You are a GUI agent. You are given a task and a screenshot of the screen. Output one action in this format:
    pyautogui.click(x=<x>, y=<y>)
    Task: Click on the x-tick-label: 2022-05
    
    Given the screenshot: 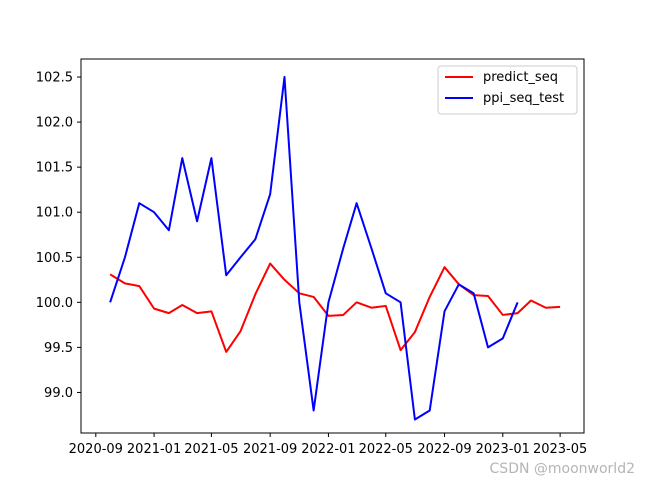 What is the action you would take?
    pyautogui.click(x=386, y=449)
    